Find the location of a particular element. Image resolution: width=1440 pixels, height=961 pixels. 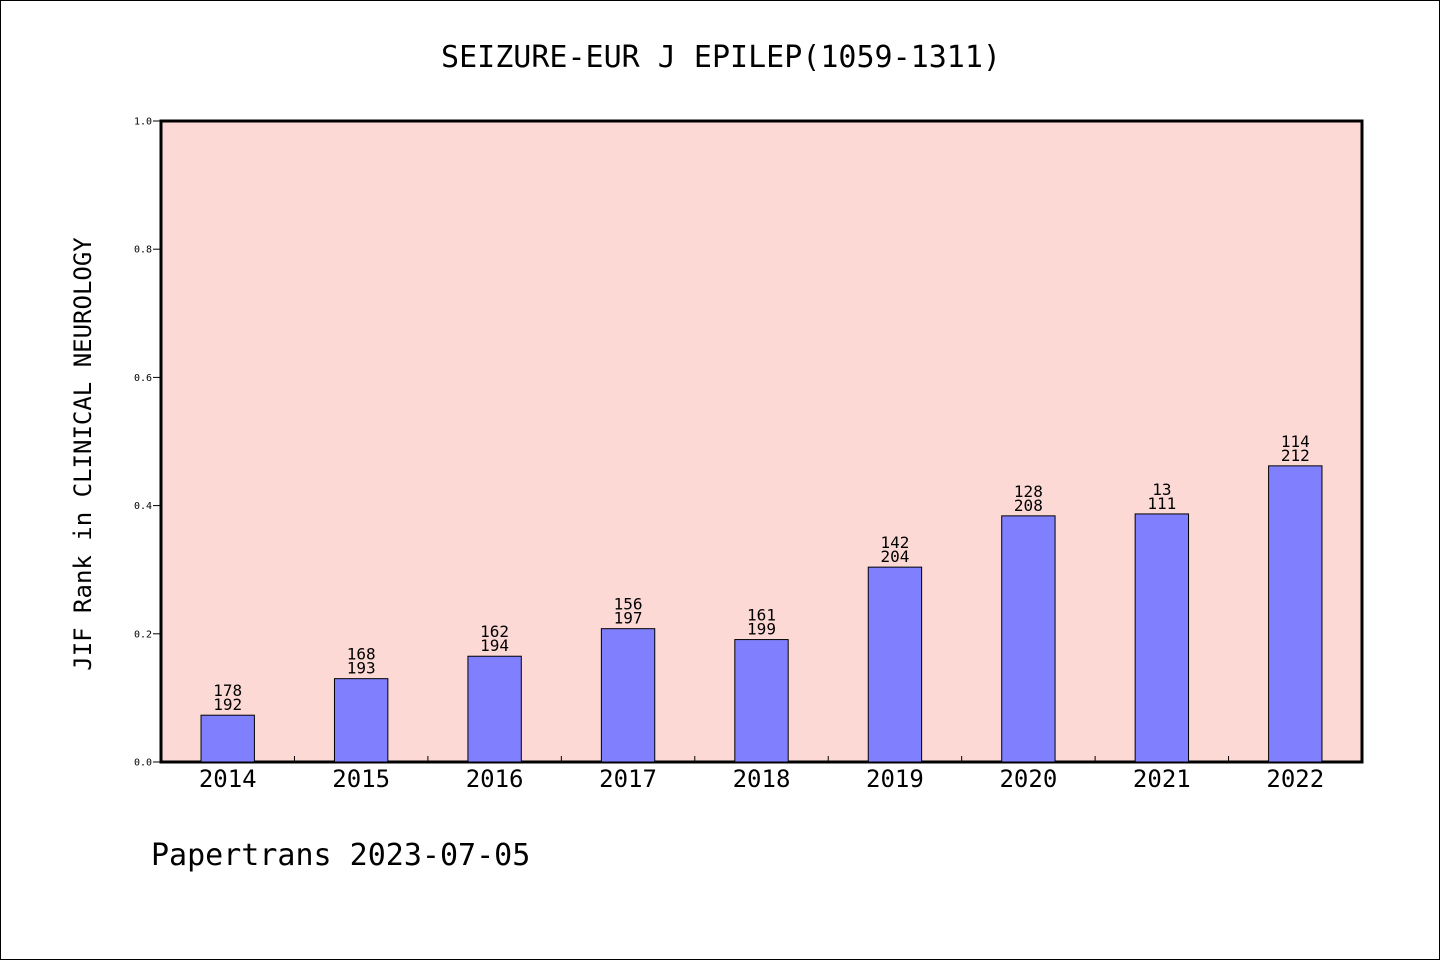

data-label-rank: 13 is located at coordinates (1161, 489).